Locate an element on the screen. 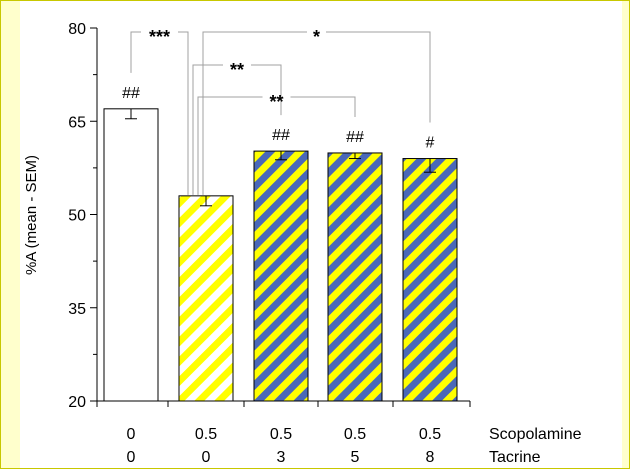  bar-label-3: ## is located at coordinates (281, 135).